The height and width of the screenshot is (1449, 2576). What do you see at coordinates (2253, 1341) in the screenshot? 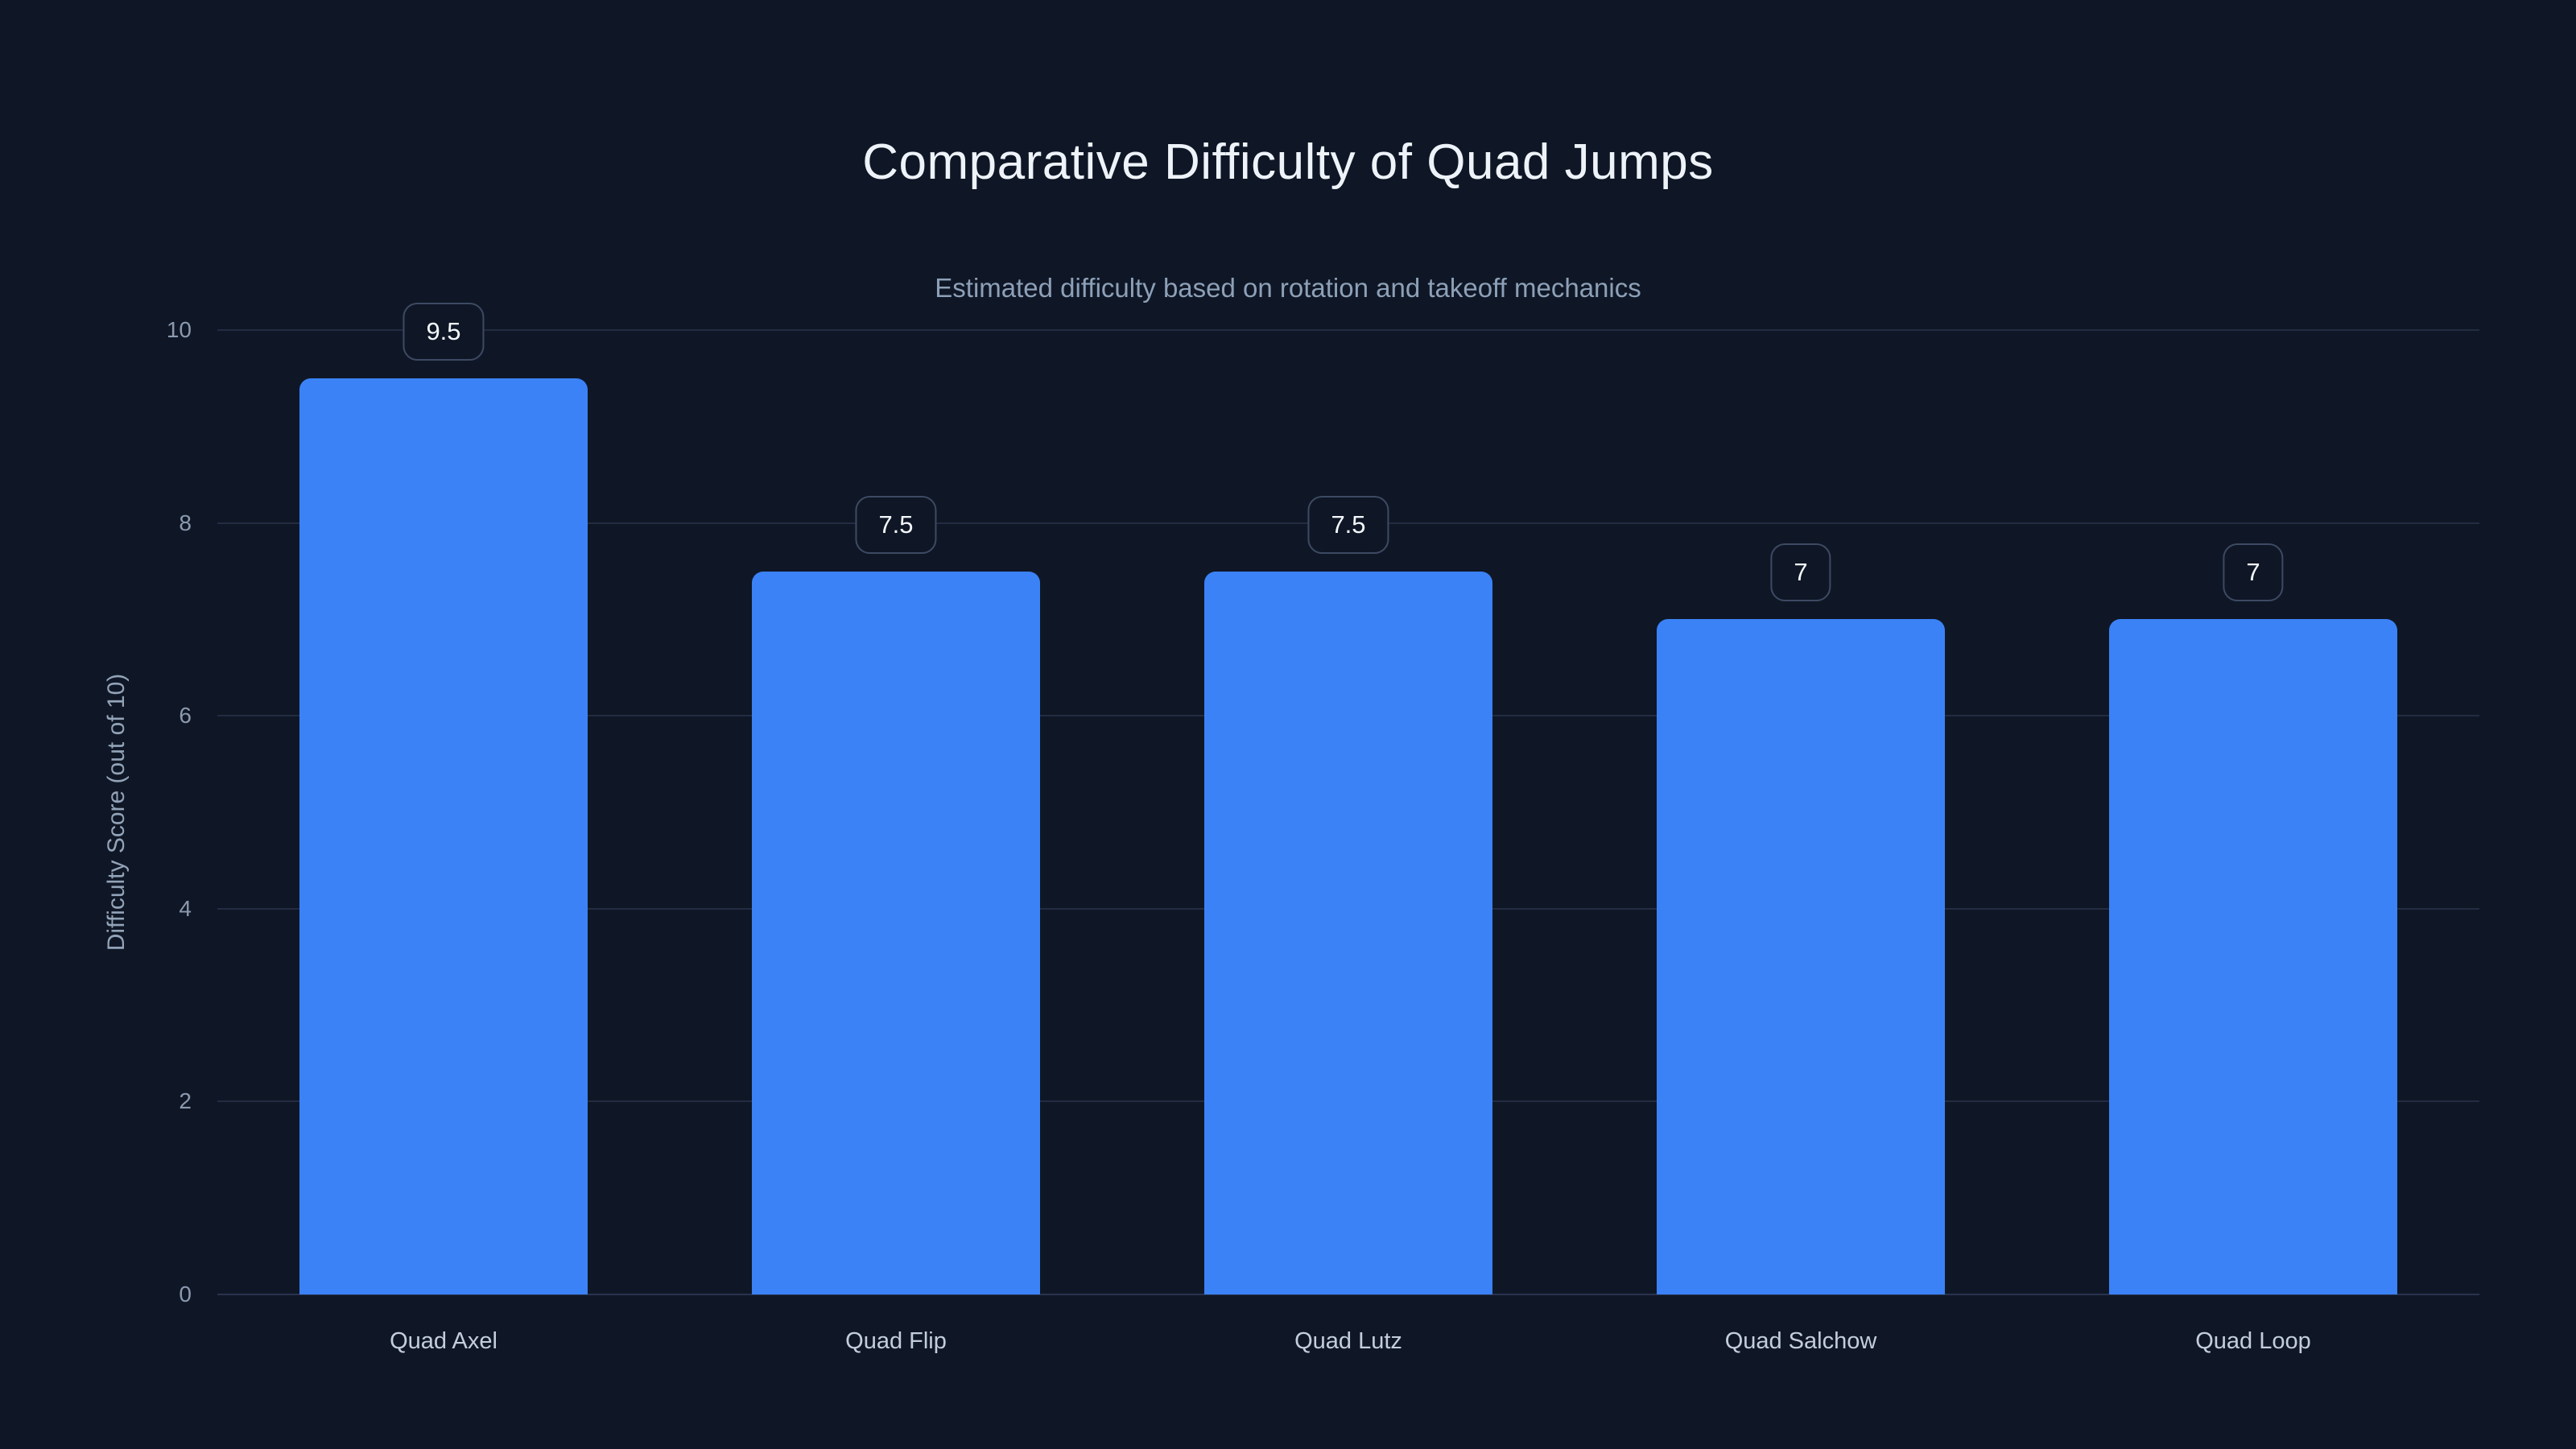
I see `x-axis-category-label: Quad Loop` at bounding box center [2253, 1341].